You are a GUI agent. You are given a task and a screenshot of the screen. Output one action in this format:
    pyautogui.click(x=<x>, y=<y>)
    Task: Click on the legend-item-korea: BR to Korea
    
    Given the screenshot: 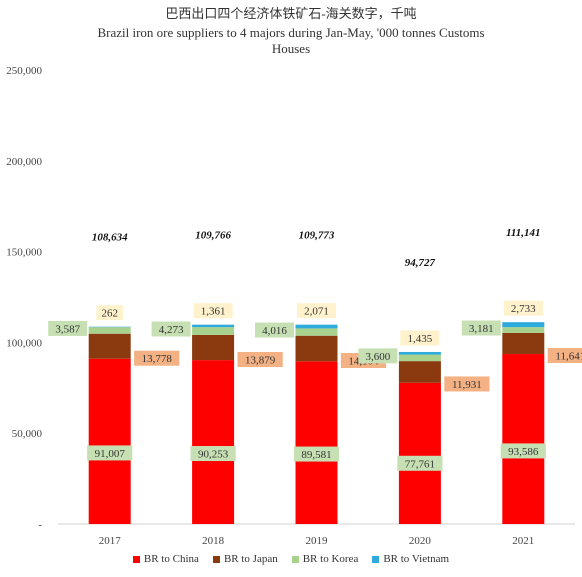 What is the action you would take?
    pyautogui.click(x=325, y=559)
    